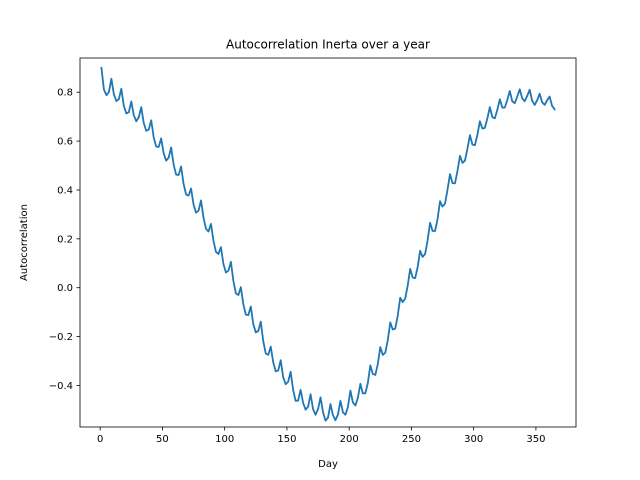  I want to click on x-tick-label: 300, so click(473, 439).